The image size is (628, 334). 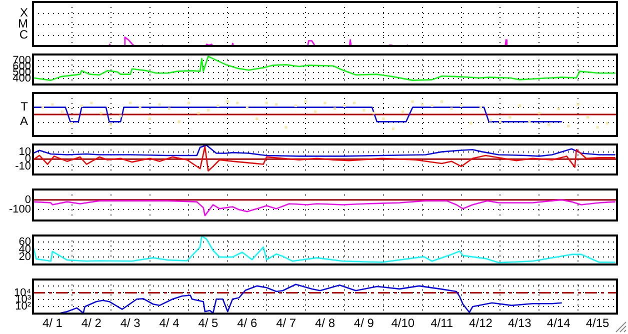 I want to click on x-tick-label: 4/14, so click(x=558, y=323).